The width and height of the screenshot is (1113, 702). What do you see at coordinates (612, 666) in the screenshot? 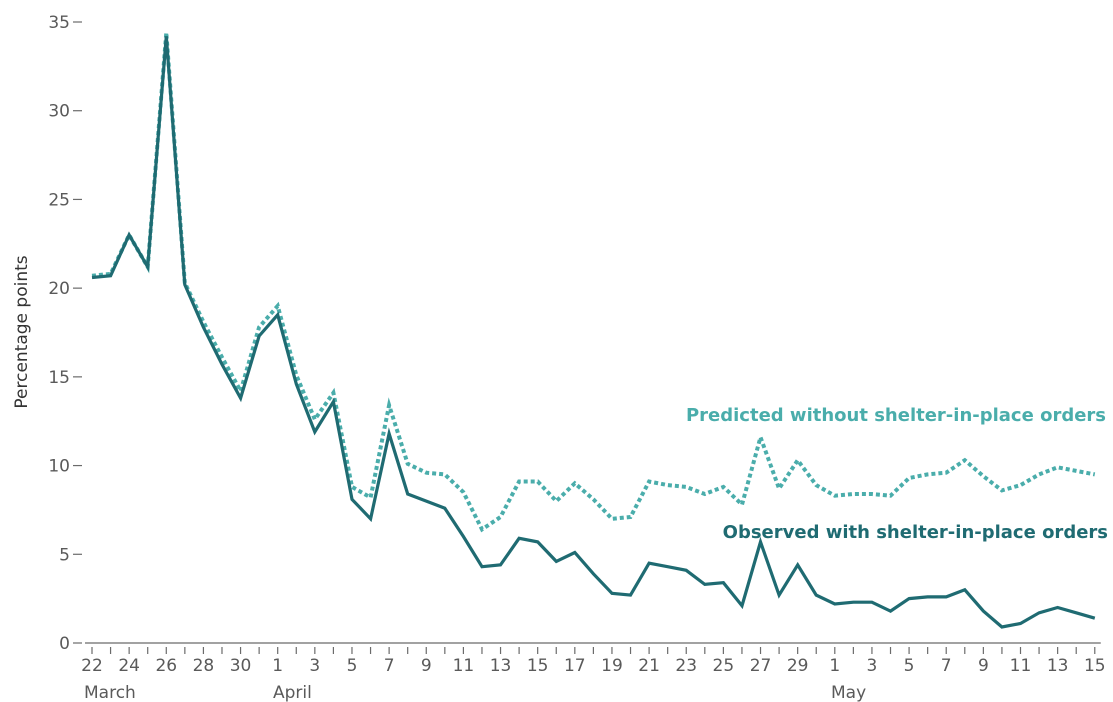
I see `x-tick-label: 19` at bounding box center [612, 666].